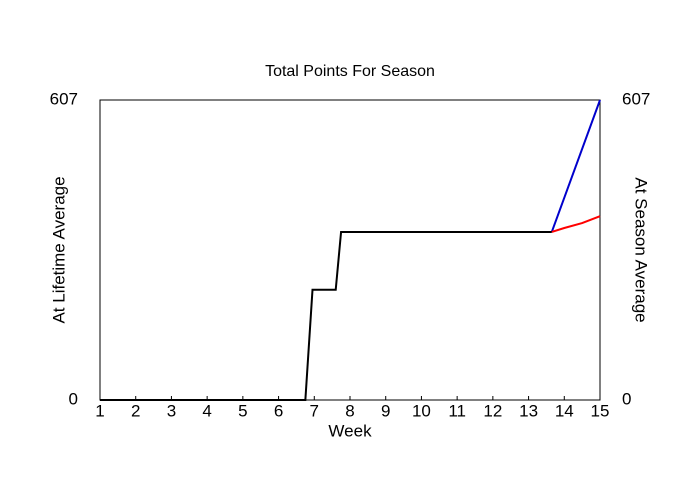  What do you see at coordinates (421, 410) in the screenshot?
I see `x-tick-label: 10` at bounding box center [421, 410].